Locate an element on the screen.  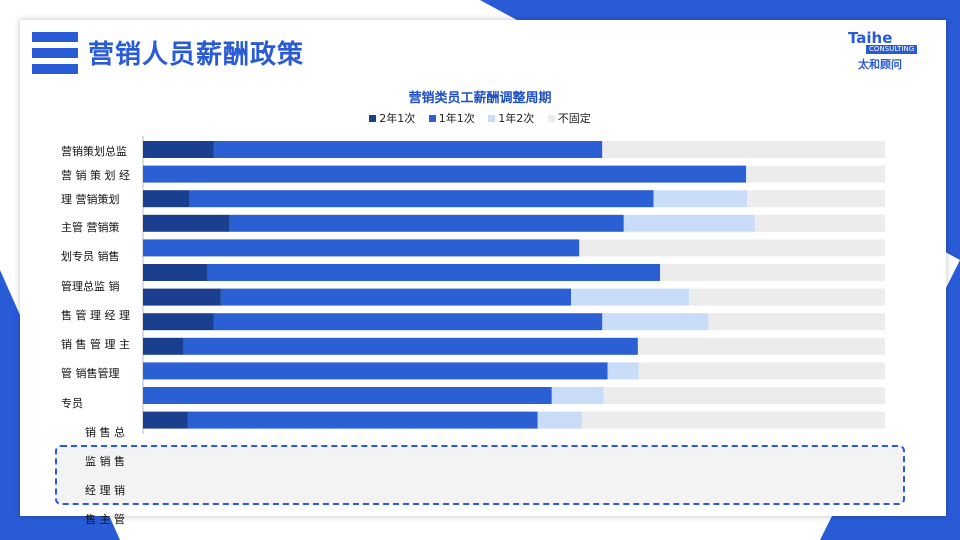
category-label-3: 主管 营销策 is located at coordinates (90, 227).